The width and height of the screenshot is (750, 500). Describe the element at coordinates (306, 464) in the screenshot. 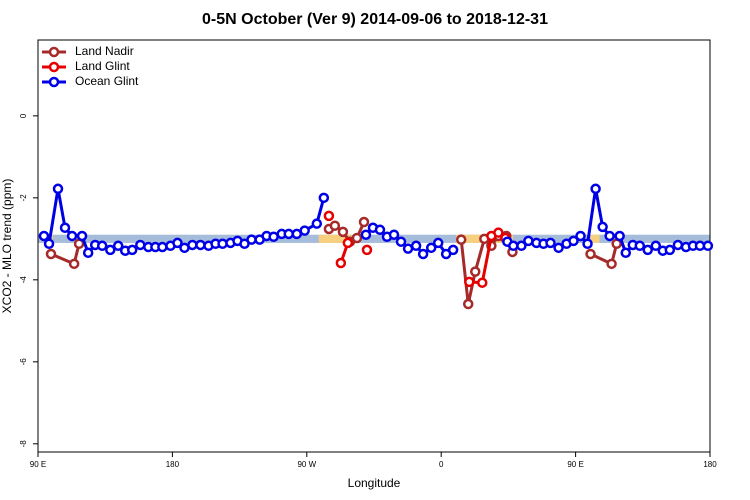

I see `x-tick-label: 90 W` at that location.